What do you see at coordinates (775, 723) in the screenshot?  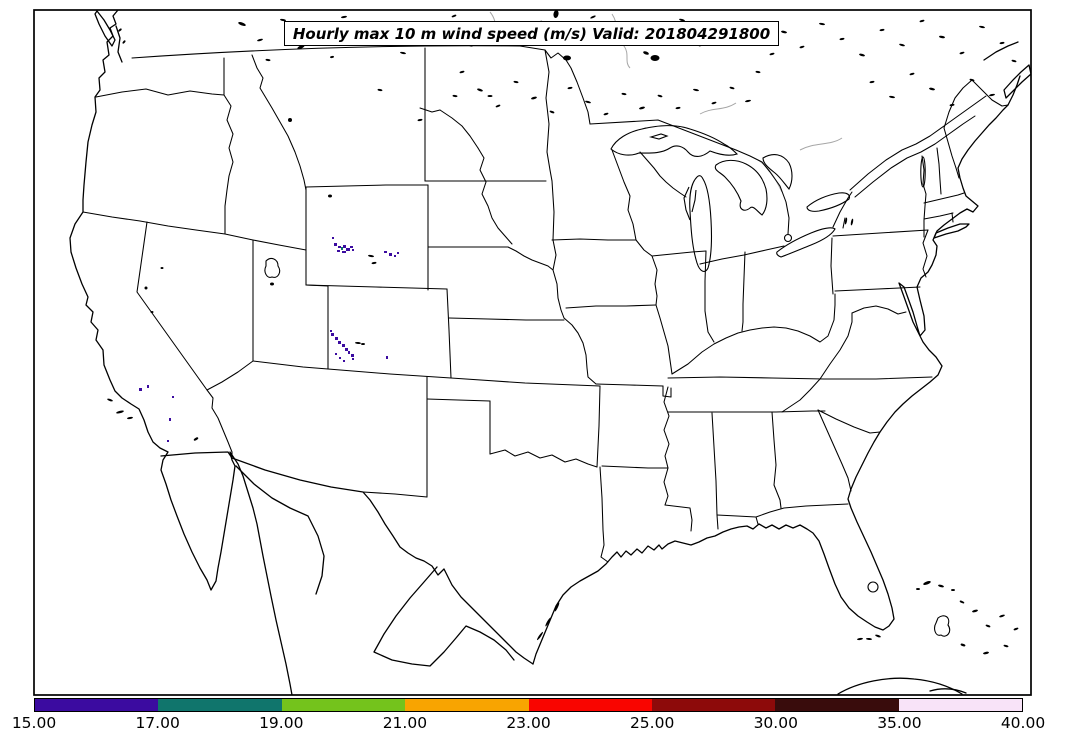 I see `colorbar-tick-label: 30.00` at bounding box center [775, 723].